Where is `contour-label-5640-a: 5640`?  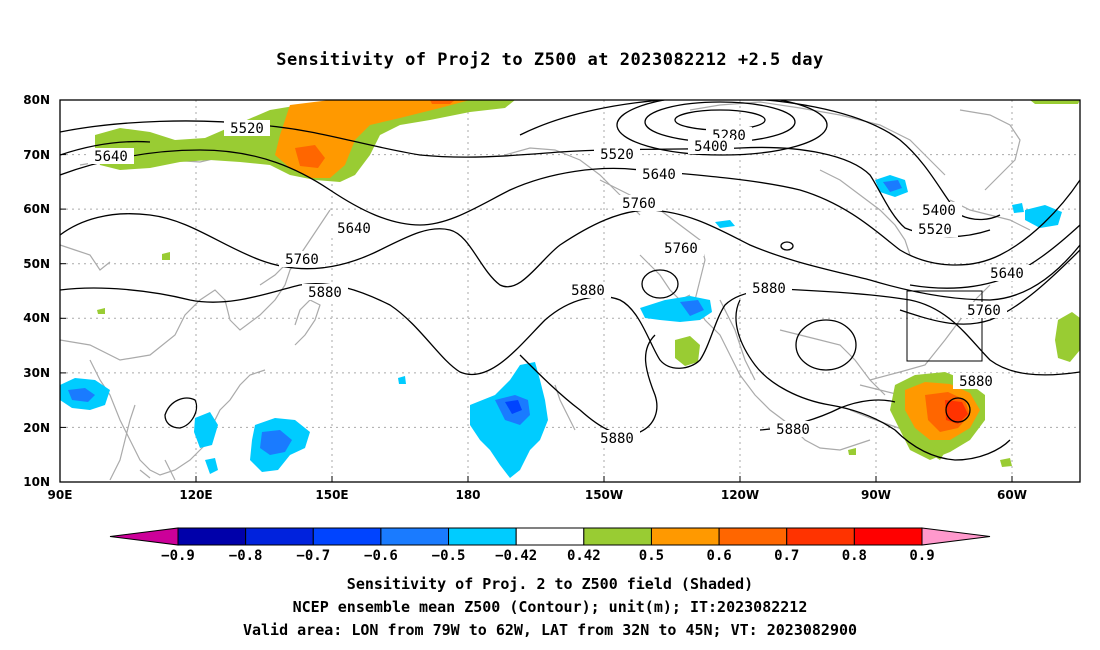
contour-label-5640-a: 5640 is located at coordinates (111, 156).